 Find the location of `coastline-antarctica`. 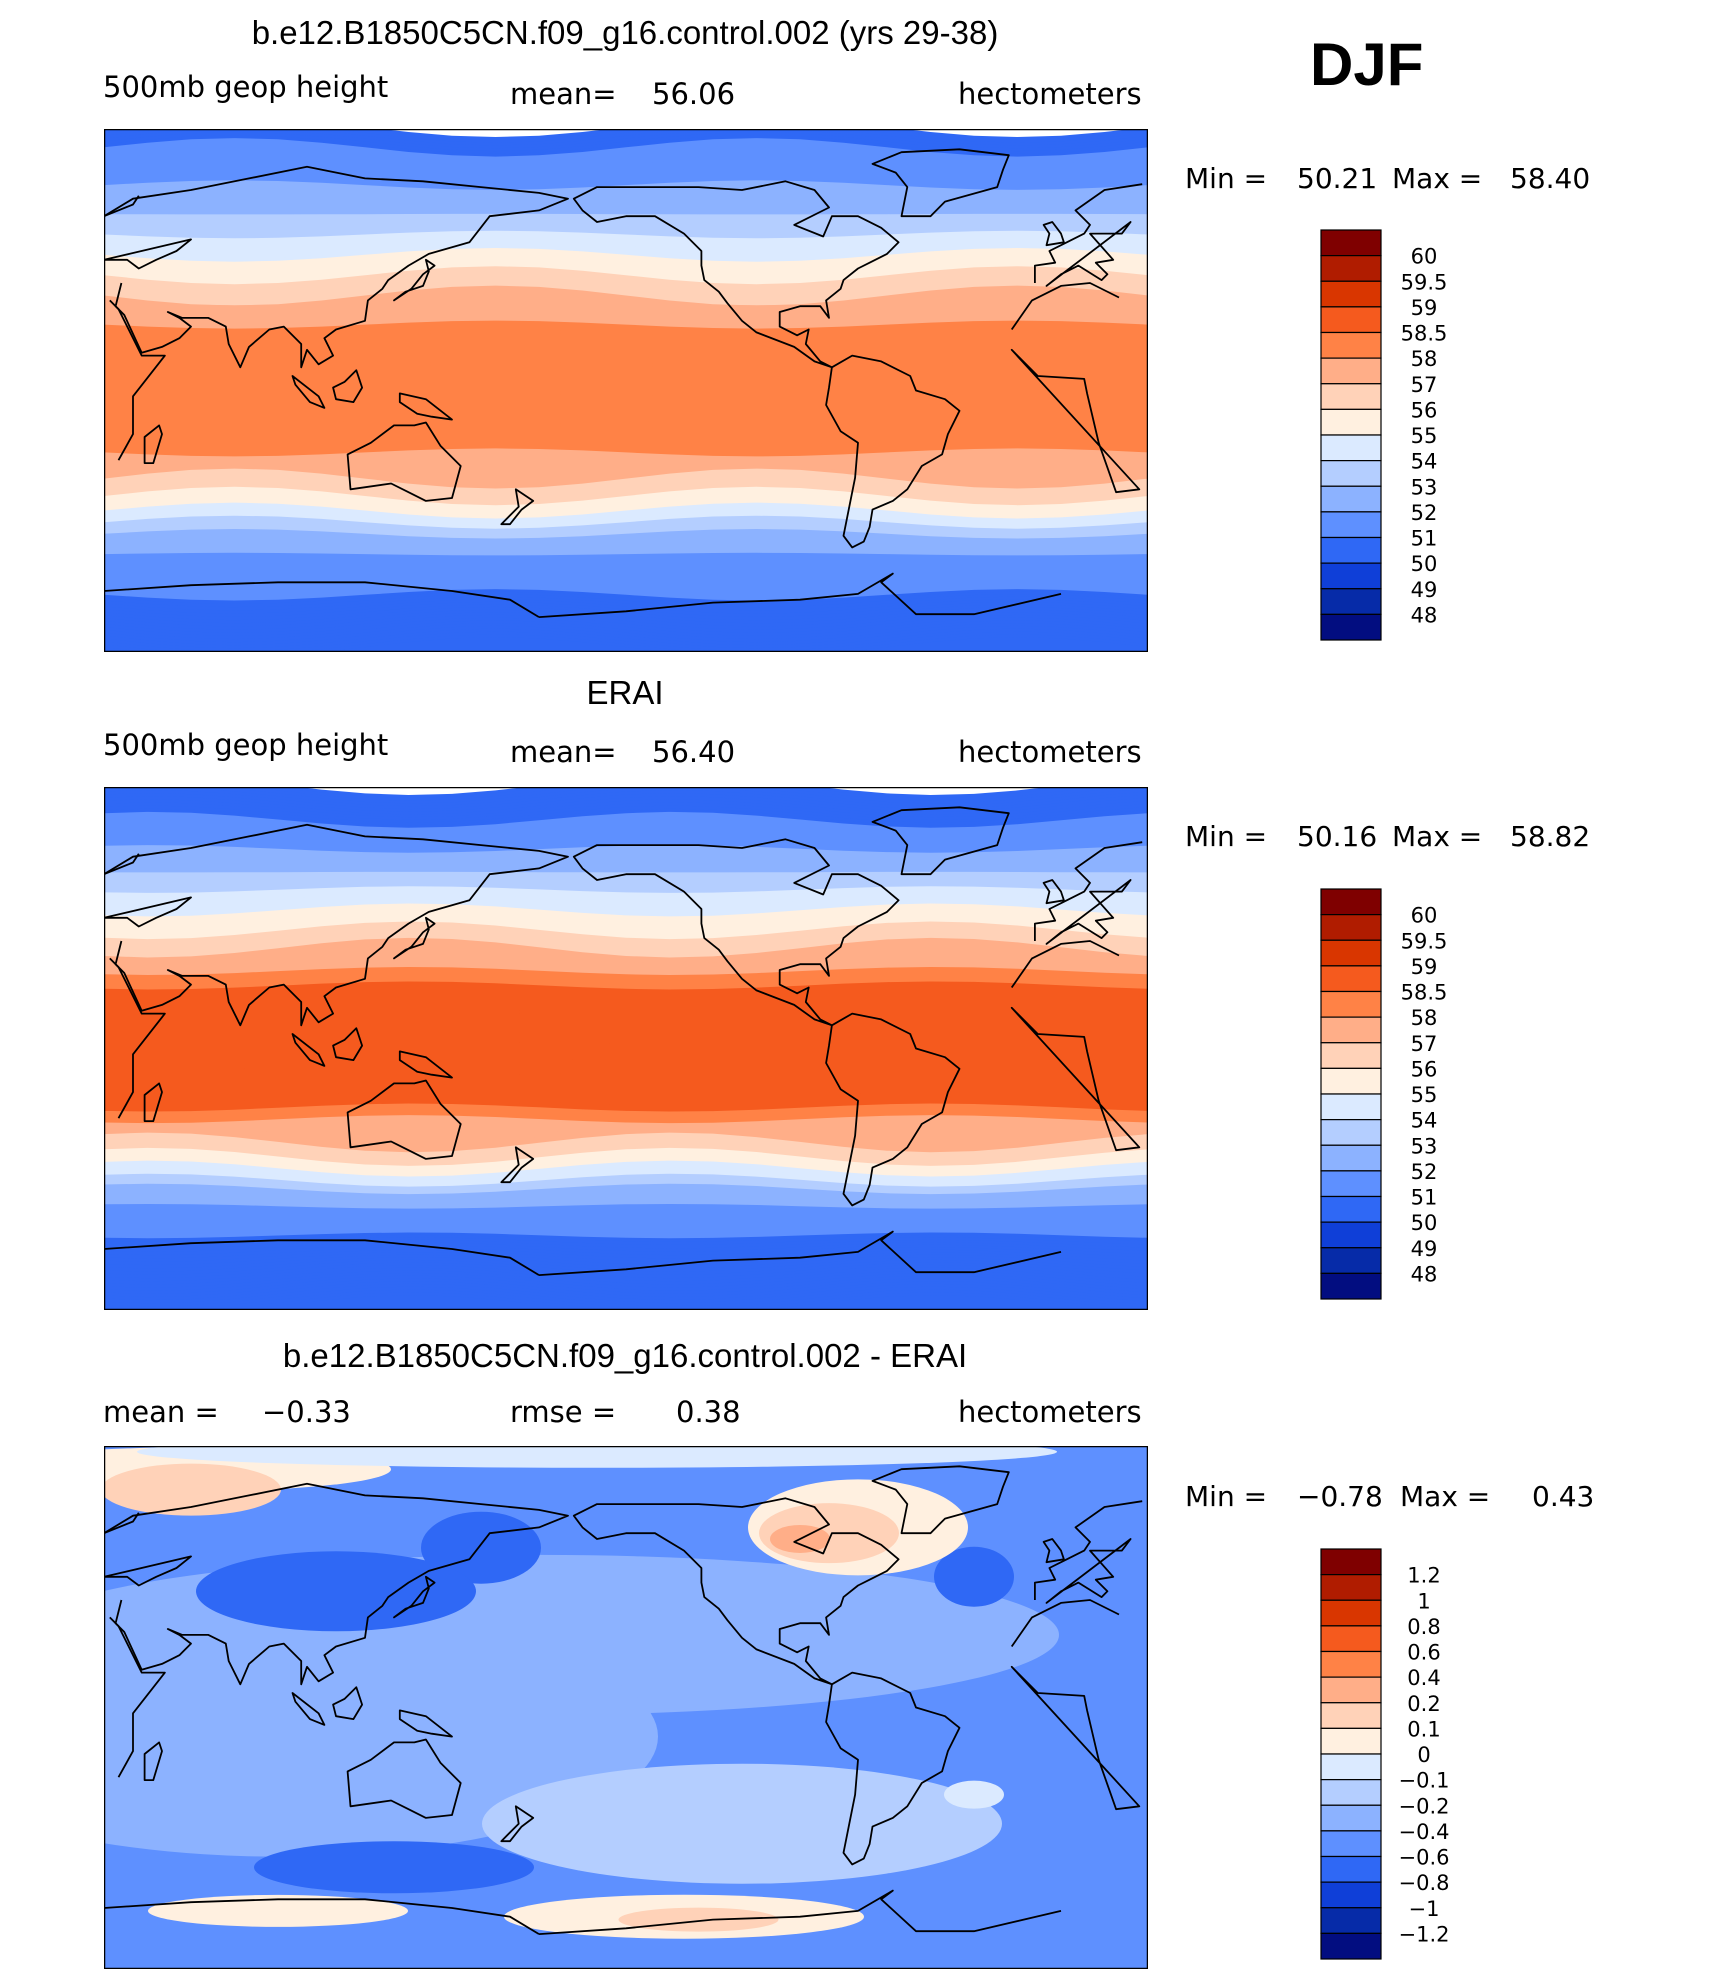

coastline-antarctica is located at coordinates (583, 595).